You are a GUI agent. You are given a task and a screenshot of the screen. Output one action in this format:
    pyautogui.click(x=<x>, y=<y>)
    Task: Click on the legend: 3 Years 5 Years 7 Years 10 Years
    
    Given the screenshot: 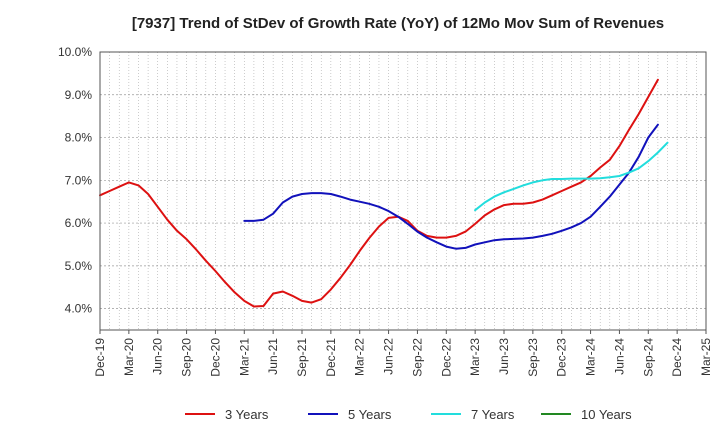 What is the action you would take?
    pyautogui.click(x=408, y=414)
    